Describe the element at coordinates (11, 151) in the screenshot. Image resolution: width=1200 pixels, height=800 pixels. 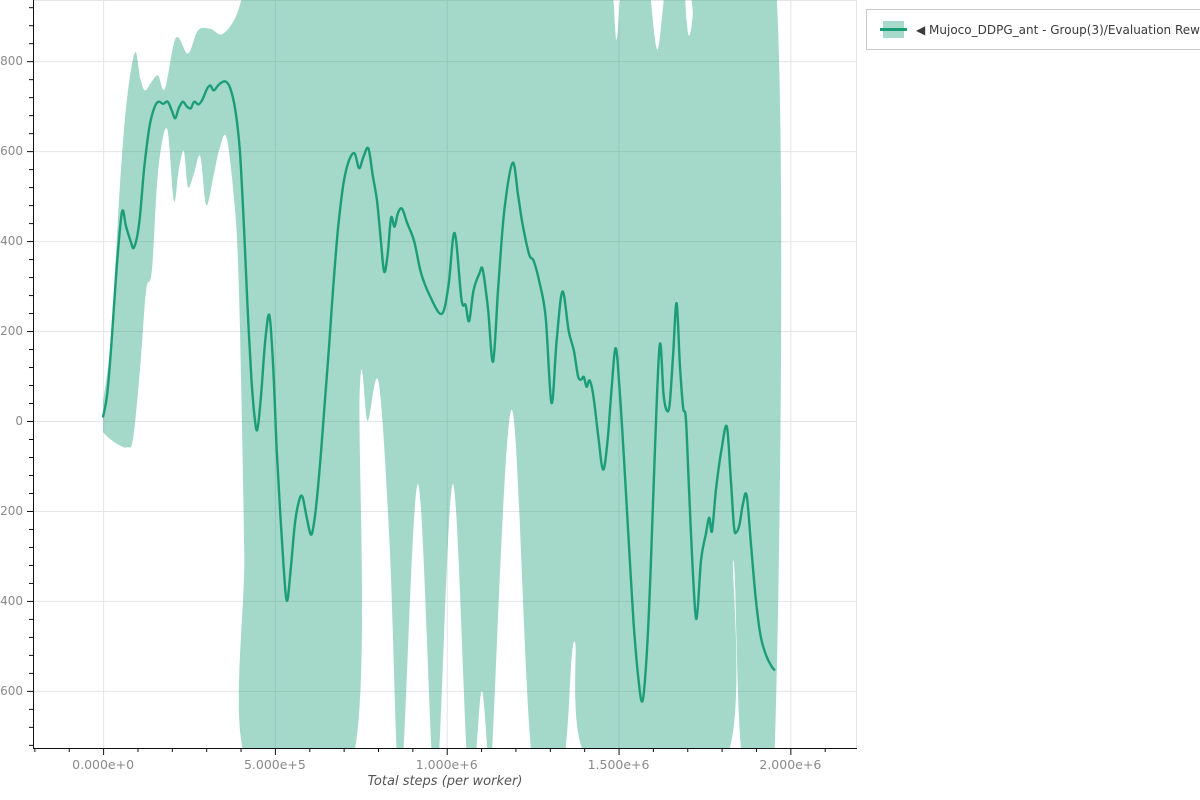
I see `y-tick-label: 600` at that location.